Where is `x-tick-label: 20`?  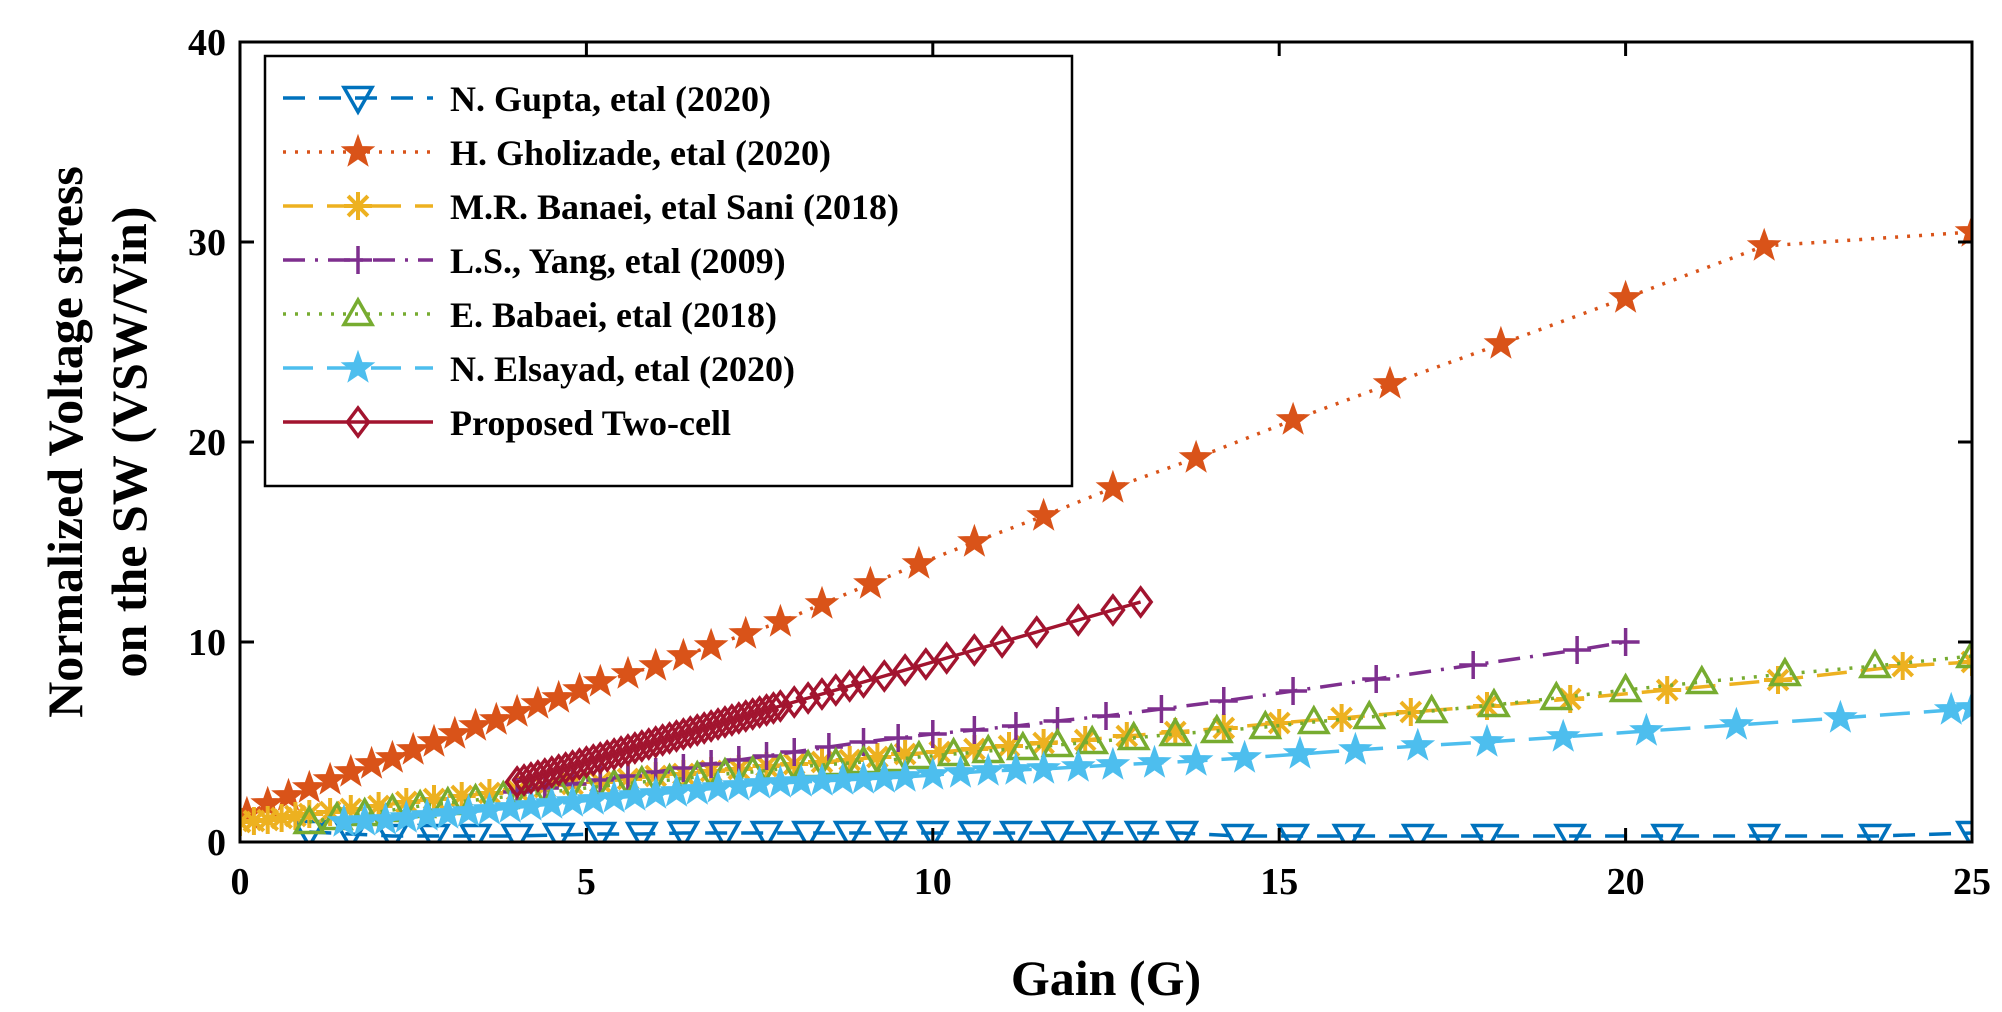
x-tick-label: 20 is located at coordinates (1626, 882).